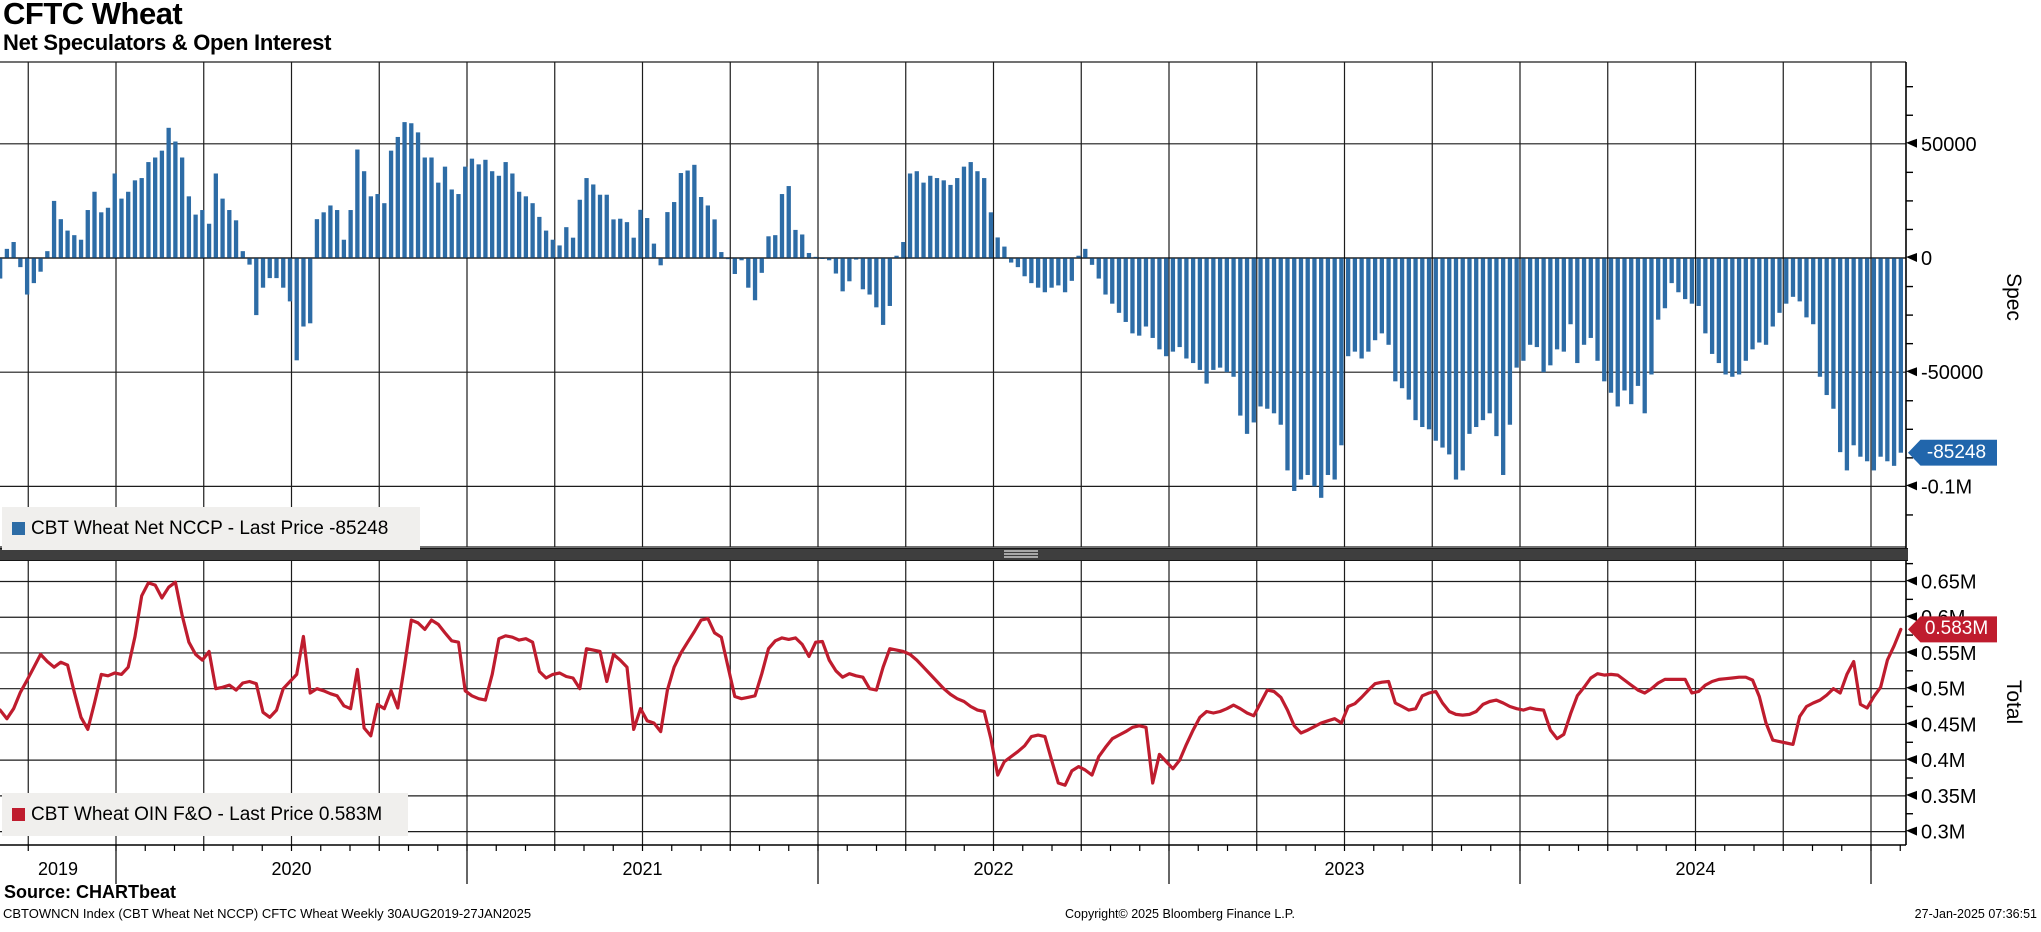  I want to click on svg-text: 50000, so click(1949, 145).